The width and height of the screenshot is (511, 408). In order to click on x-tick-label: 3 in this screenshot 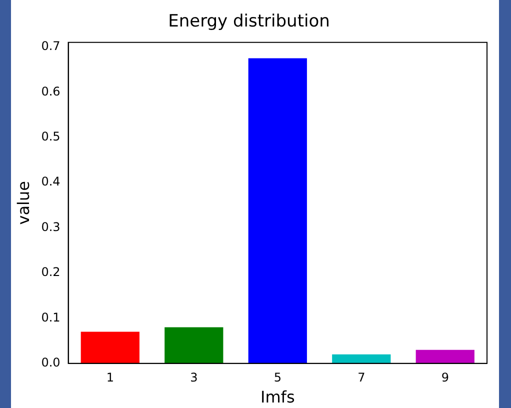, I will do `click(194, 377)`.